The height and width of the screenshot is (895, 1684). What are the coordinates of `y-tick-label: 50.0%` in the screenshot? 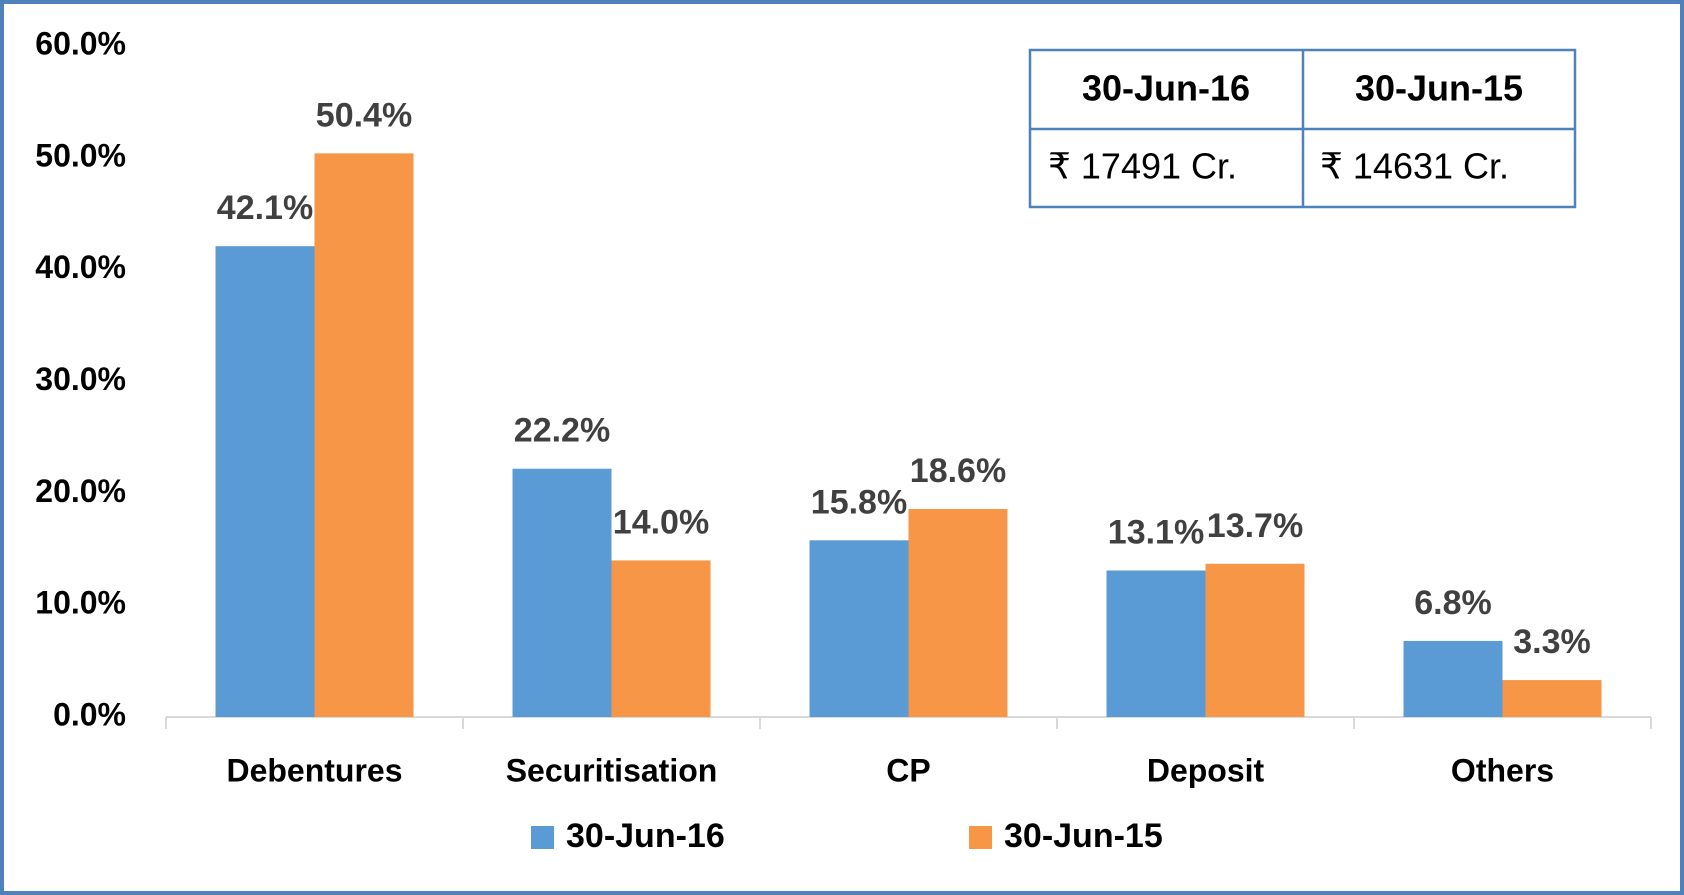 It's located at (80, 155).